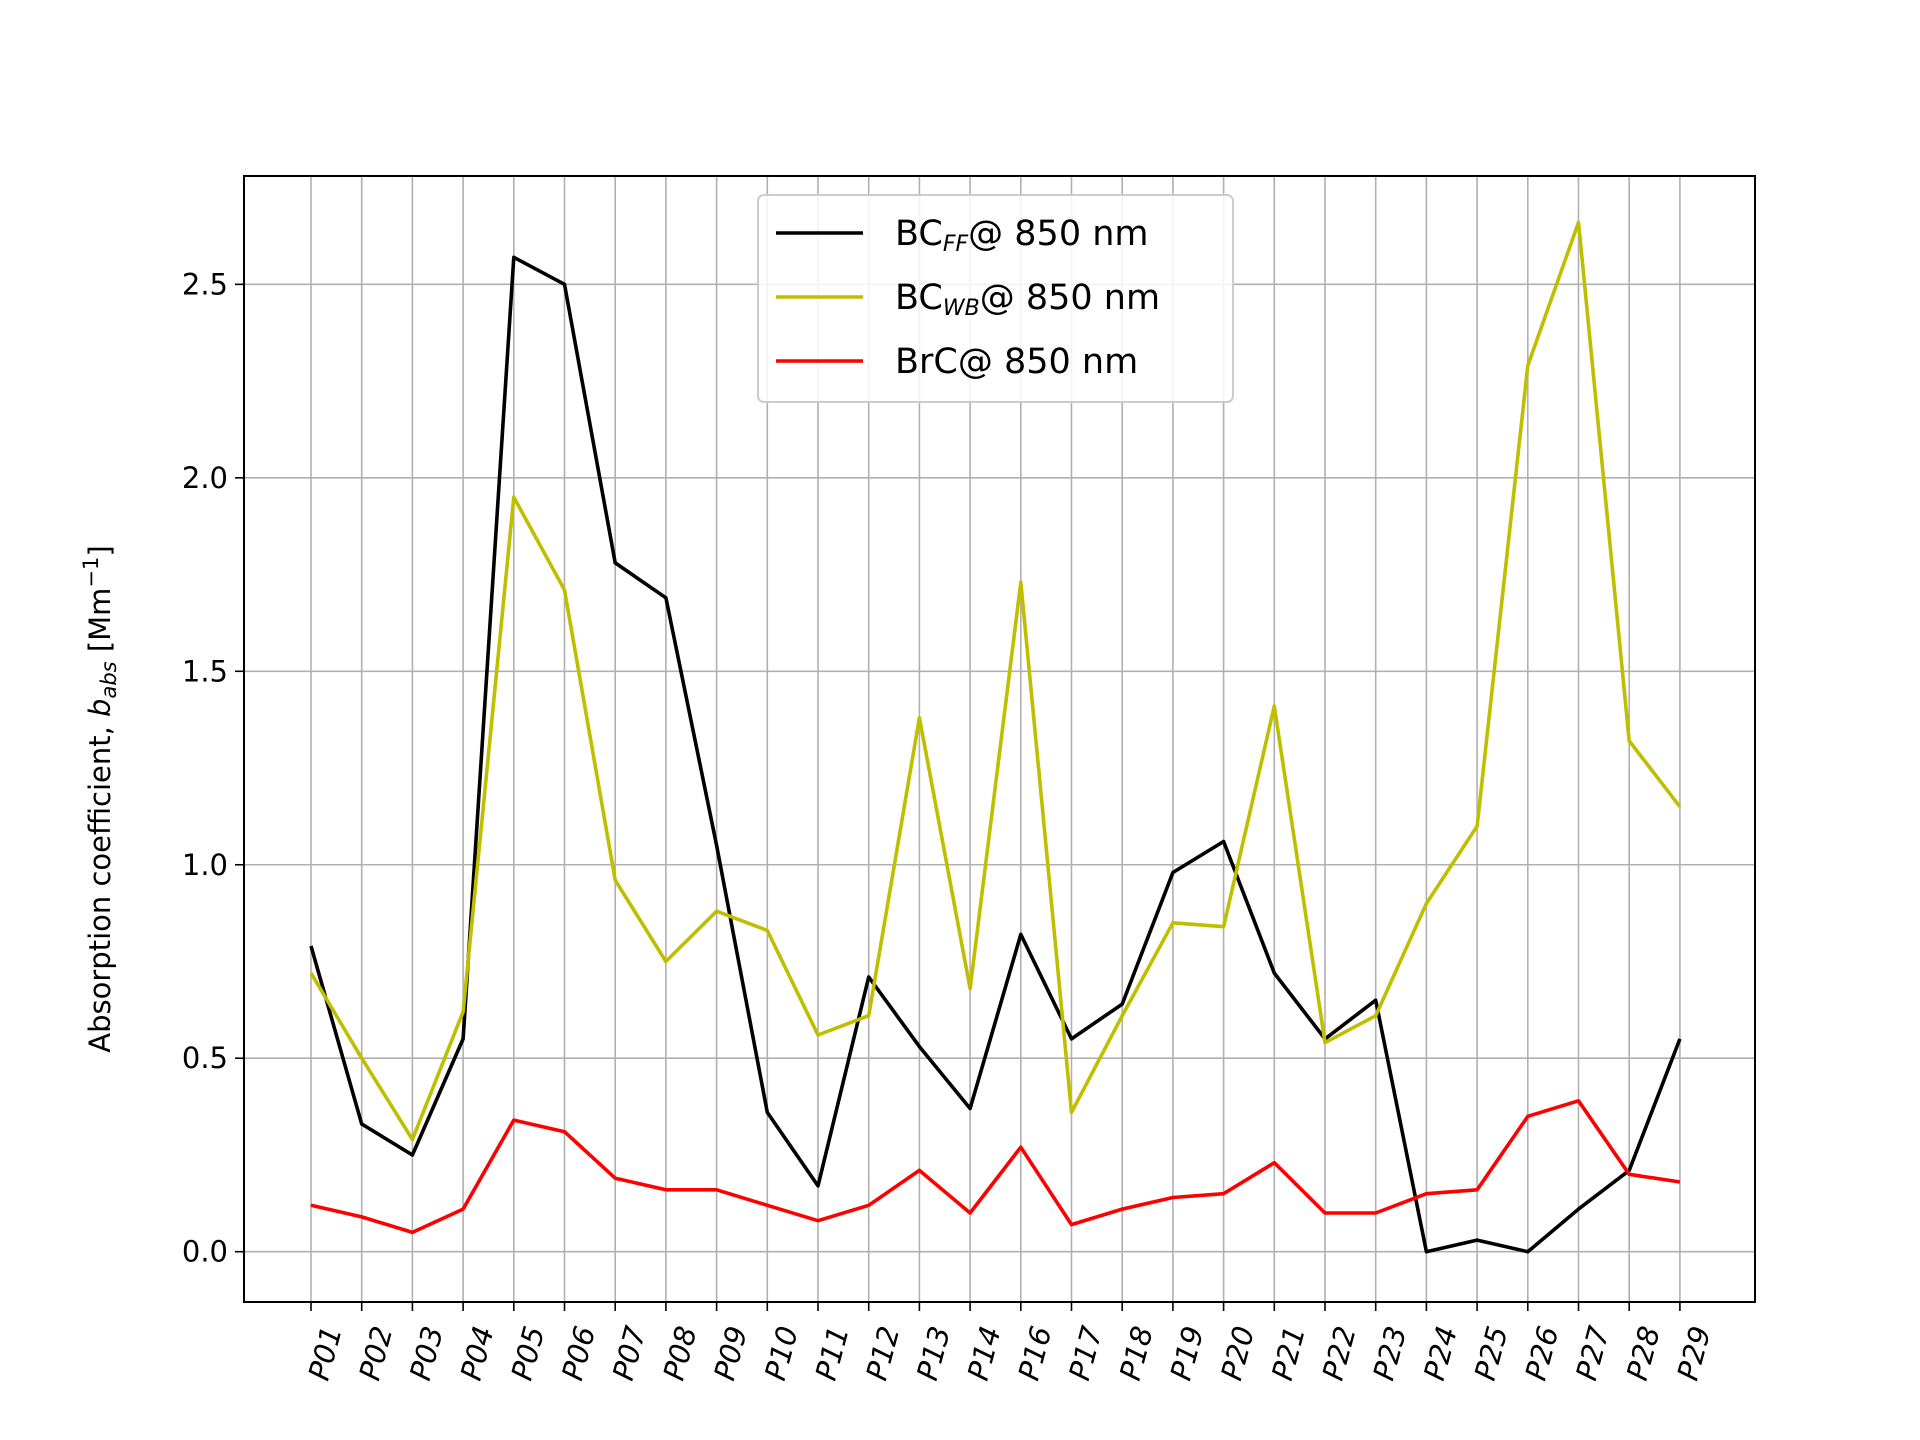 The height and width of the screenshot is (1440, 1920). What do you see at coordinates (205, 284) in the screenshot?
I see `y-tick-label: 2.5` at bounding box center [205, 284].